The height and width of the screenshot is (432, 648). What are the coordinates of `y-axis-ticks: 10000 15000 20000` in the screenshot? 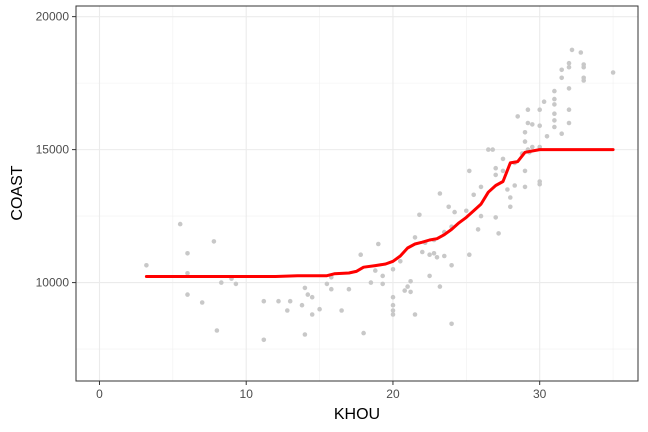 It's located at (56, 150).